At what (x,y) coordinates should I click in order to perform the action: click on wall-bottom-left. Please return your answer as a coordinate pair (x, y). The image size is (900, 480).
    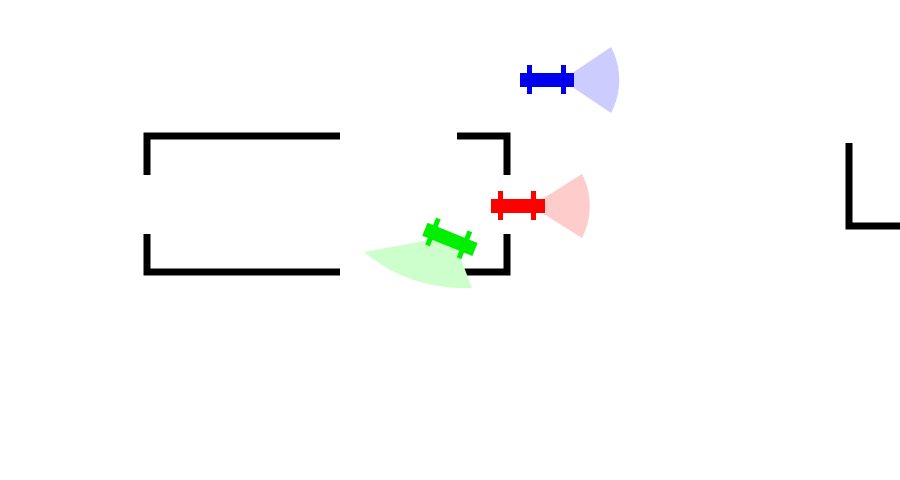
    Looking at the image, I should click on (241, 255).